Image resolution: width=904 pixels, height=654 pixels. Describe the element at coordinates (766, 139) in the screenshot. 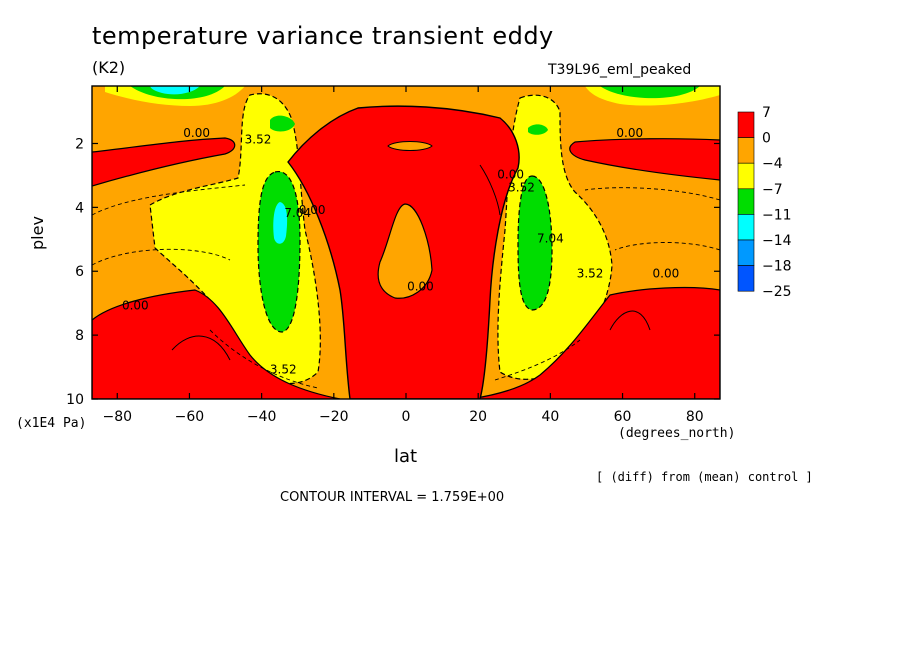

I see `colorbar-level-label: 0` at that location.